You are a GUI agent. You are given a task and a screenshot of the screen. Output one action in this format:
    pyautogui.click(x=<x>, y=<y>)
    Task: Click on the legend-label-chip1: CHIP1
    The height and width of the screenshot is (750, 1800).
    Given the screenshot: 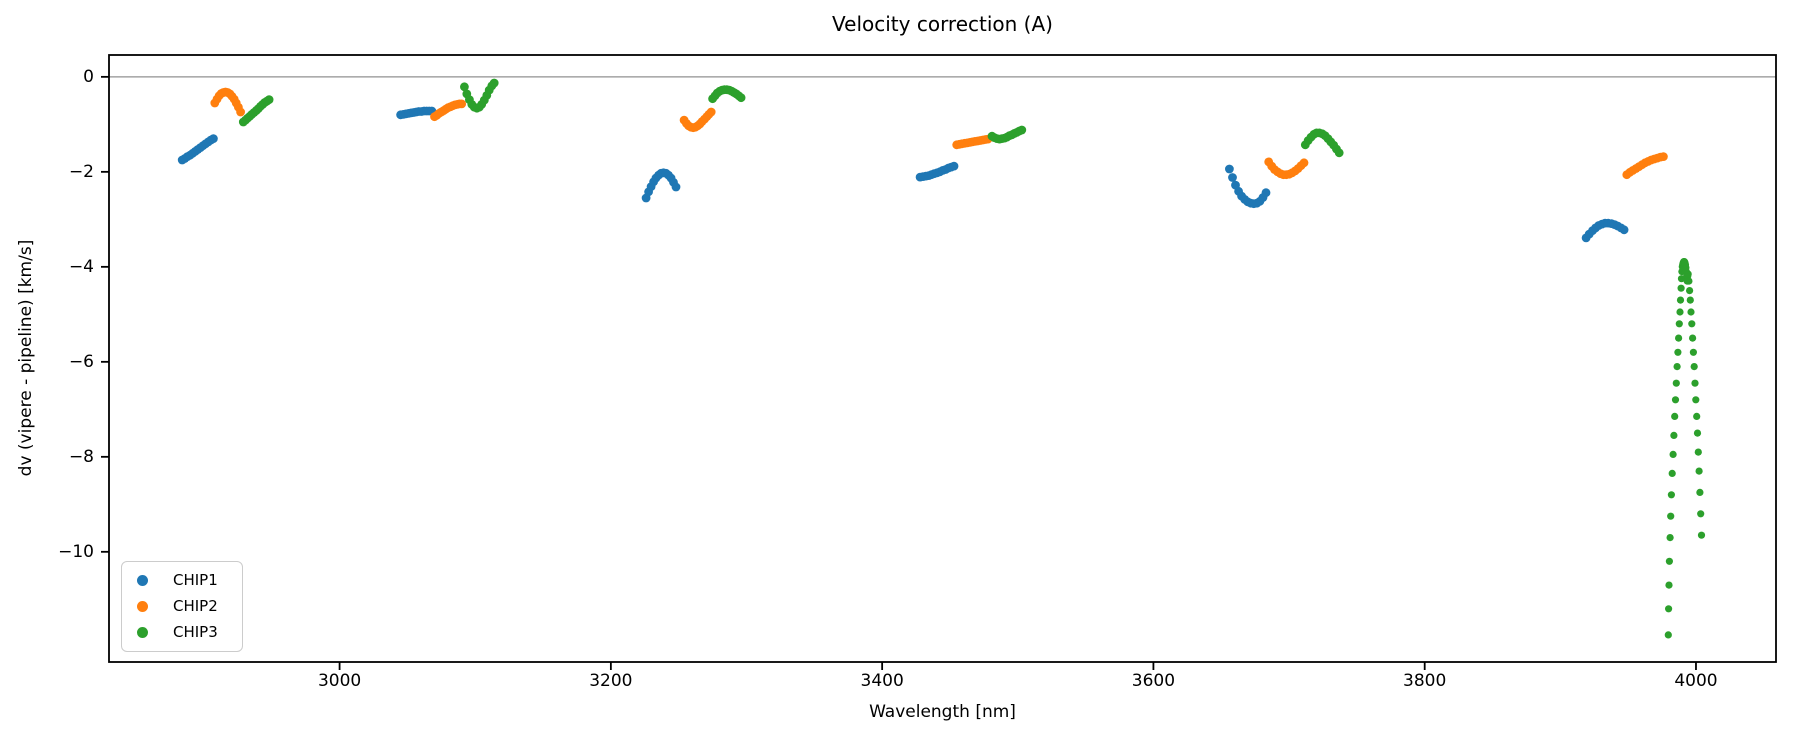 What is the action you would take?
    pyautogui.click(x=195, y=579)
    